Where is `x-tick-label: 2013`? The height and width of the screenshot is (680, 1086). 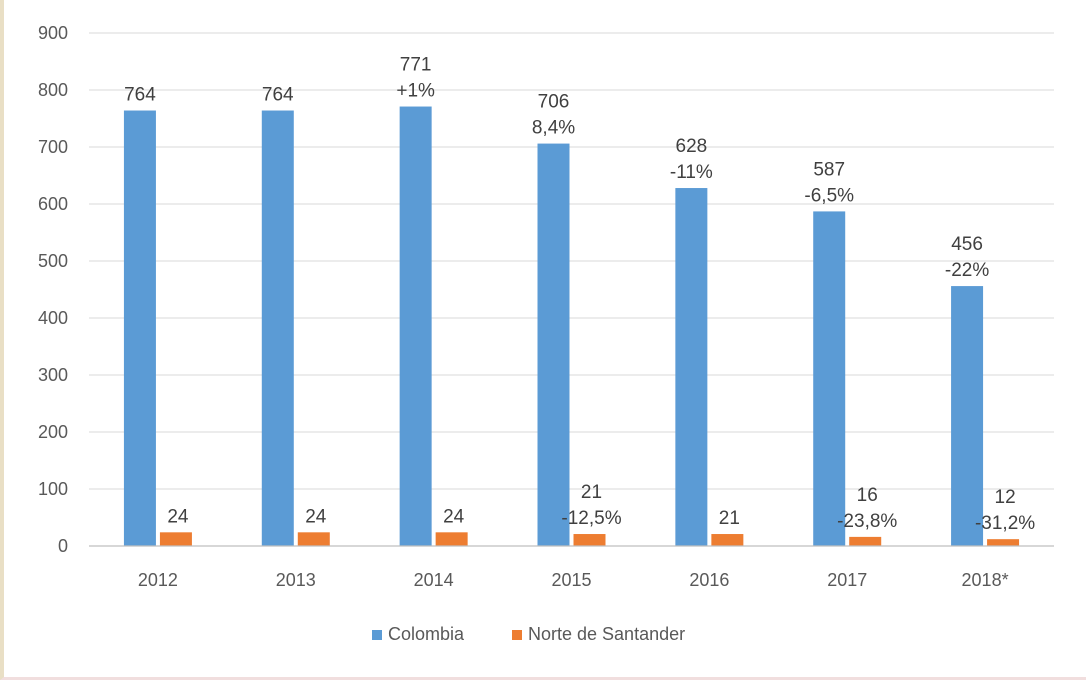
x-tick-label: 2013 is located at coordinates (296, 580).